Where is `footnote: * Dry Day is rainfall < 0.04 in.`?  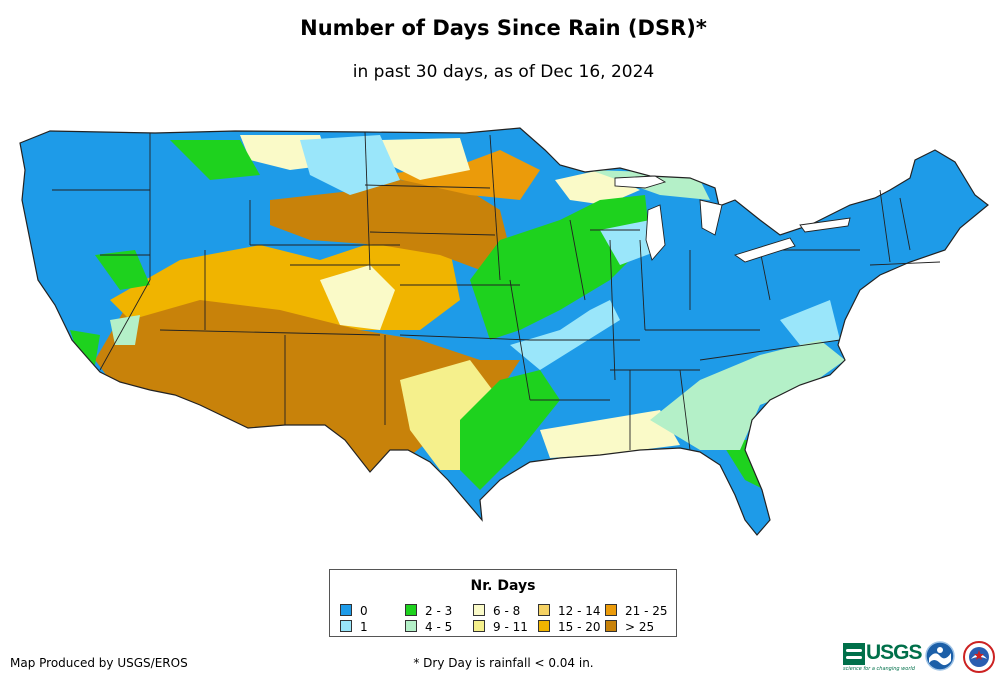
footnote: * Dry Day is rainfall < 0.04 in. is located at coordinates (503, 663).